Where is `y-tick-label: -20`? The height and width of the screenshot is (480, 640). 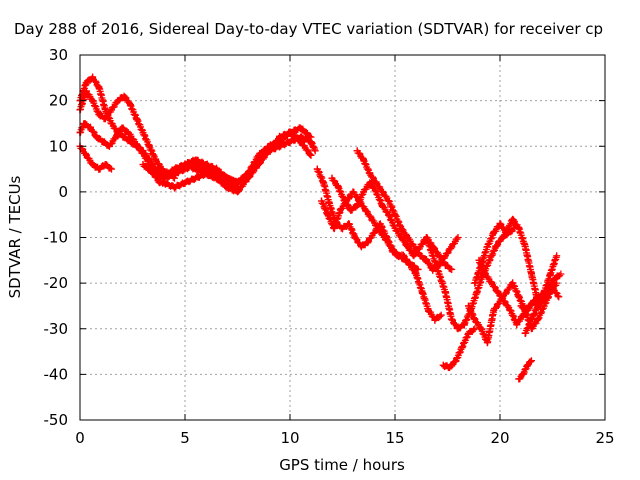 y-tick-label: -20 is located at coordinates (56, 283).